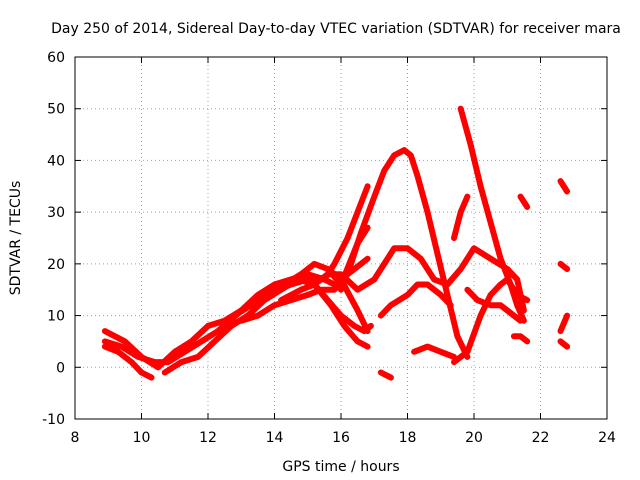  Describe the element at coordinates (275, 438) in the screenshot. I see `x-tick-label: 14` at that location.